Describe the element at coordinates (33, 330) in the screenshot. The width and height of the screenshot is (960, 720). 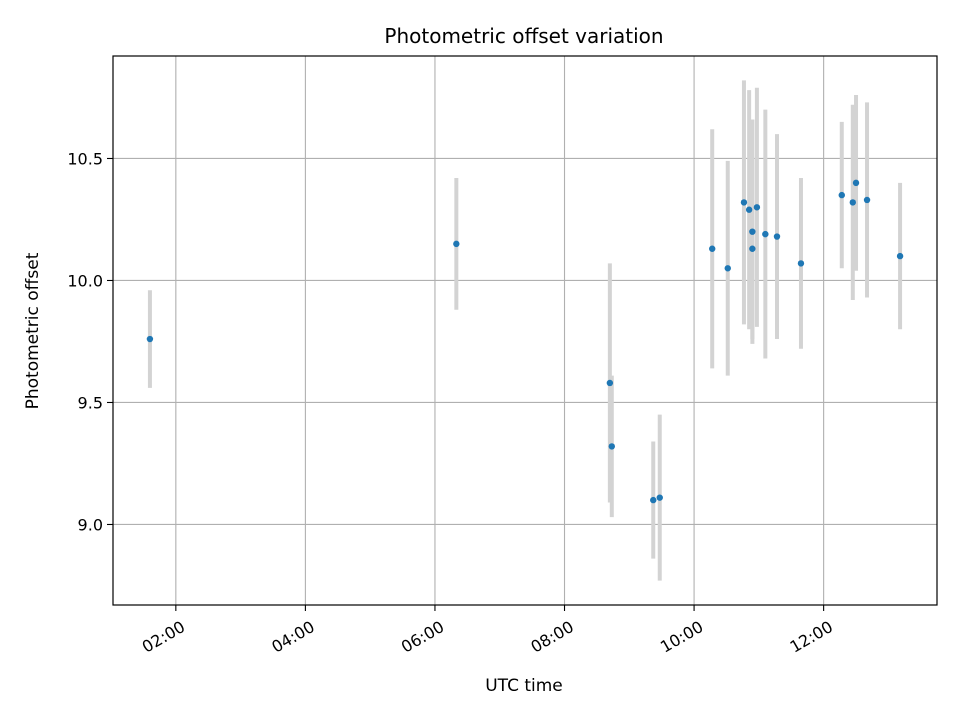
I see `y-axis-label: Photometric offset` at that location.